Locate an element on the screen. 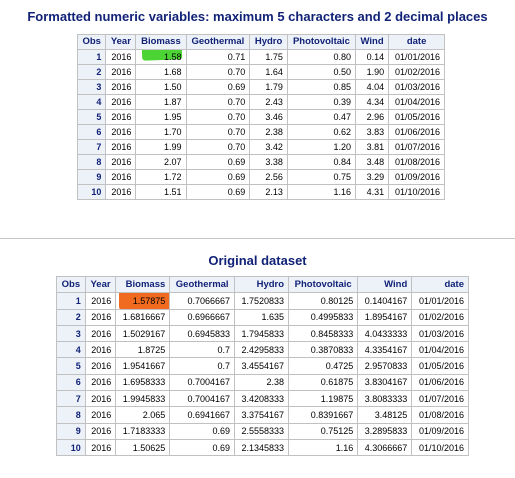 The image size is (515, 478). cell-geothermal: 0.6941667 is located at coordinates (202, 415).